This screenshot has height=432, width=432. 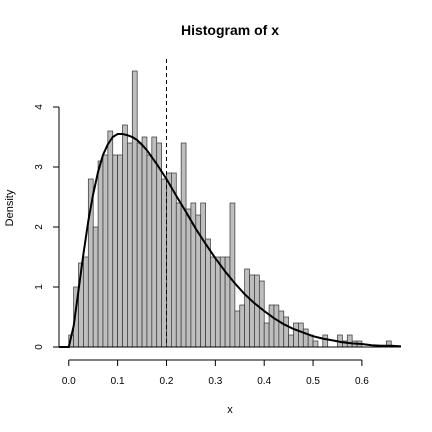 What do you see at coordinates (230, 30) in the screenshot?
I see `chart-title: Histogram of x` at bounding box center [230, 30].